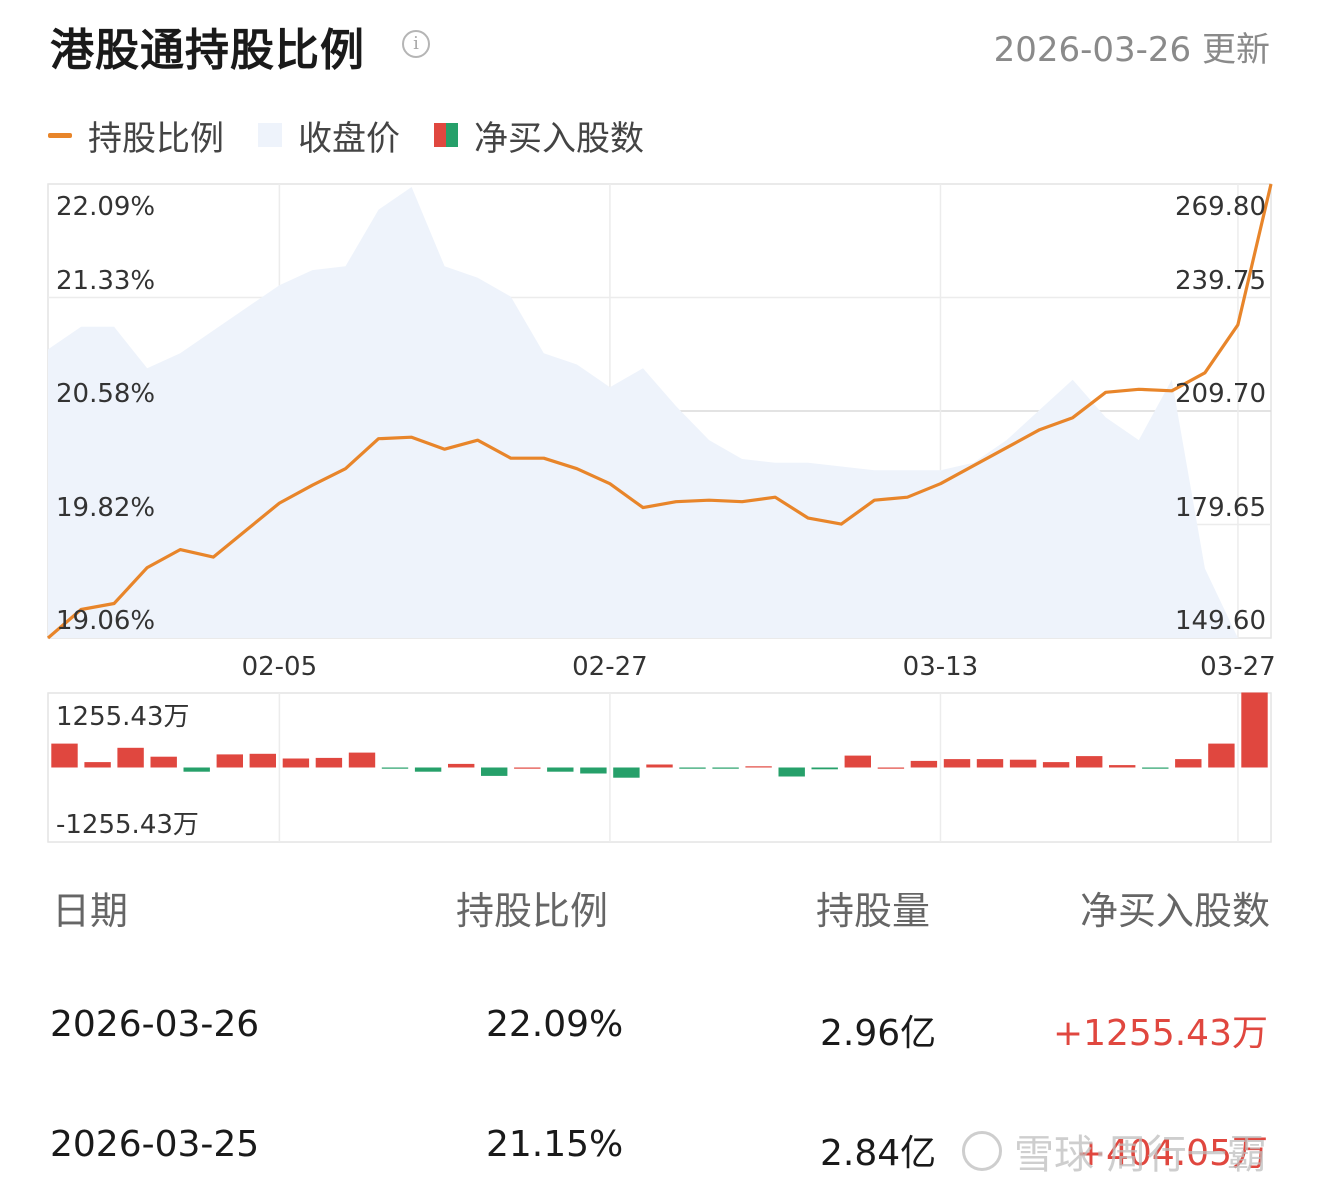 Image resolution: width=1320 pixels, height=1192 pixels. I want to click on left-axis-label: 19.82%, so click(105, 508).